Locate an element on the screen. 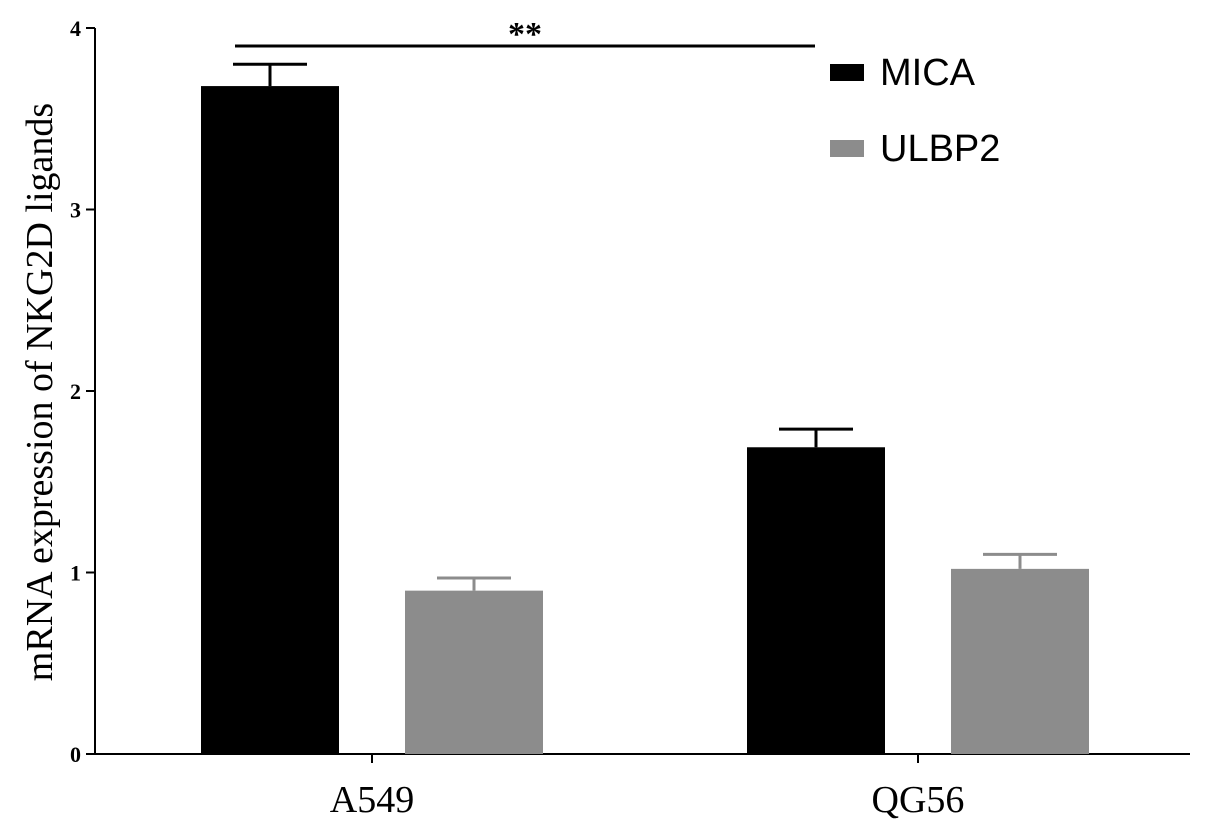 This screenshot has height=835, width=1205. legend-swatch-ulbp2 is located at coordinates (847, 148).